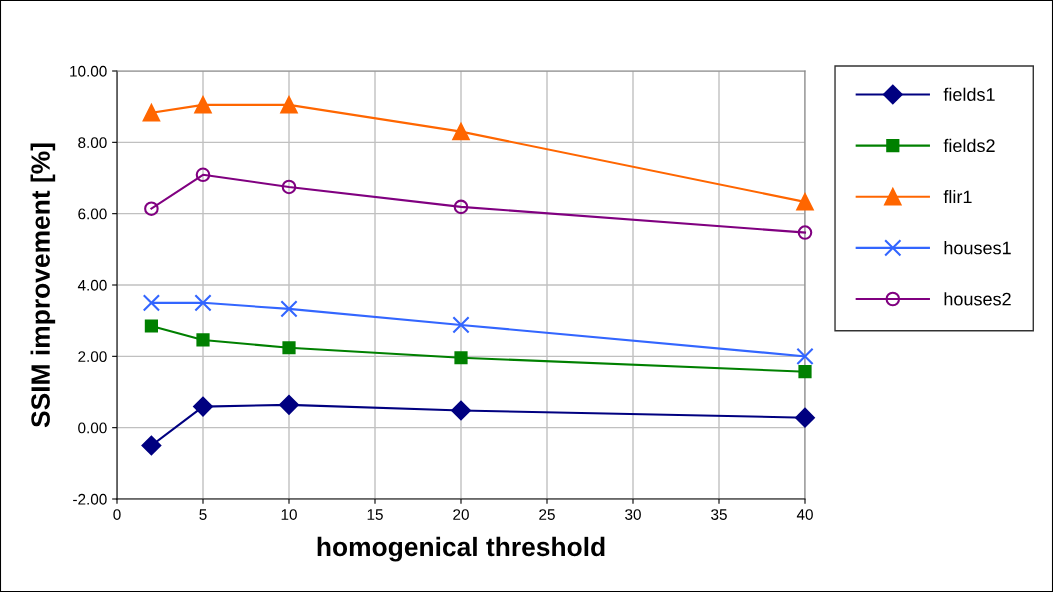 This screenshot has height=592, width=1053. Describe the element at coordinates (90, 499) in the screenshot. I see `y-tick-label: -2.00` at that location.